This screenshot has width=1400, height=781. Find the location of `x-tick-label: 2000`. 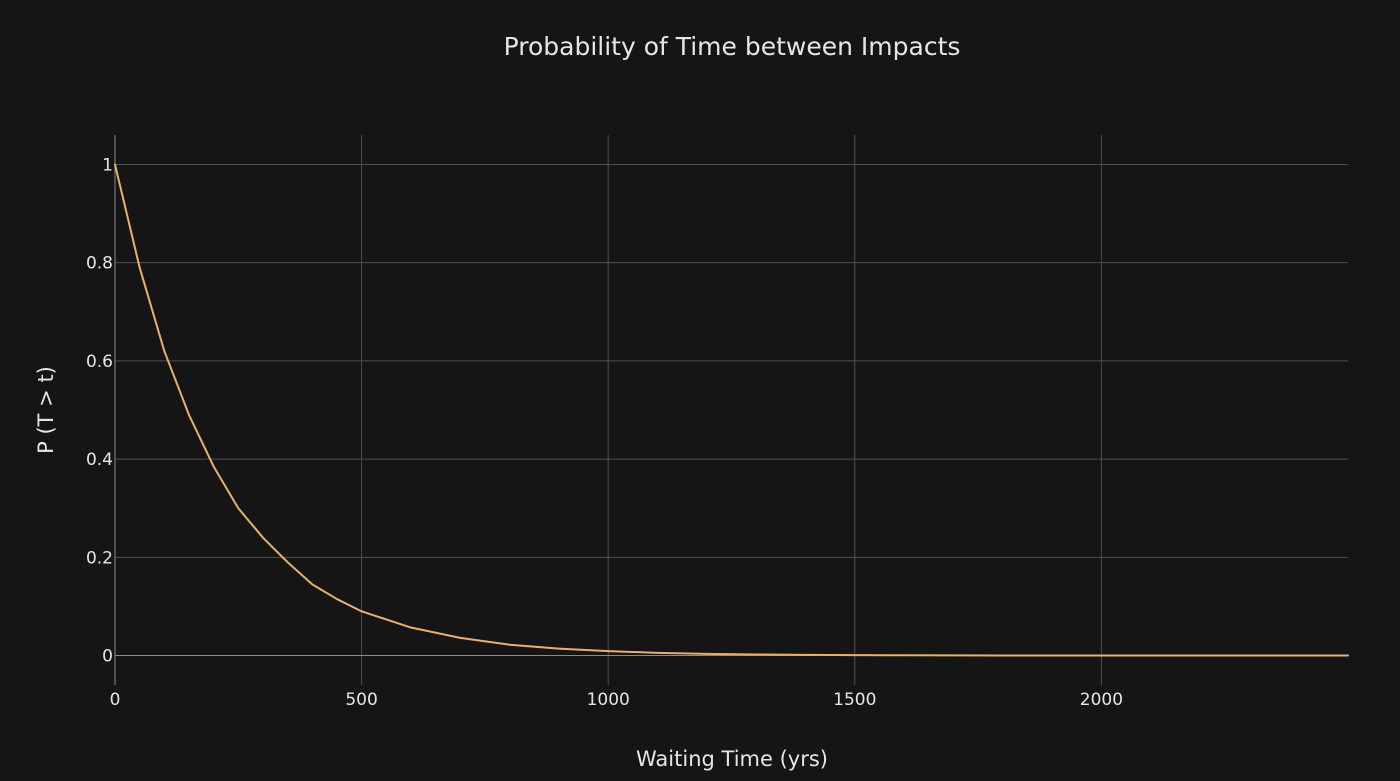

x-tick-label: 2000 is located at coordinates (1101, 700).